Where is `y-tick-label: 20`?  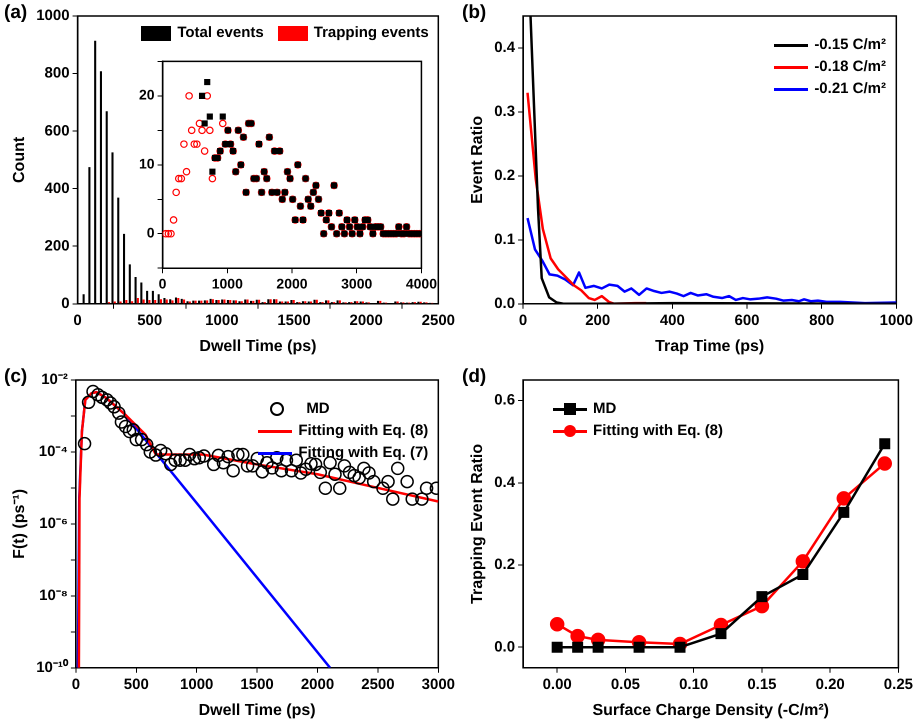 y-tick-label: 20 is located at coordinates (146, 94).